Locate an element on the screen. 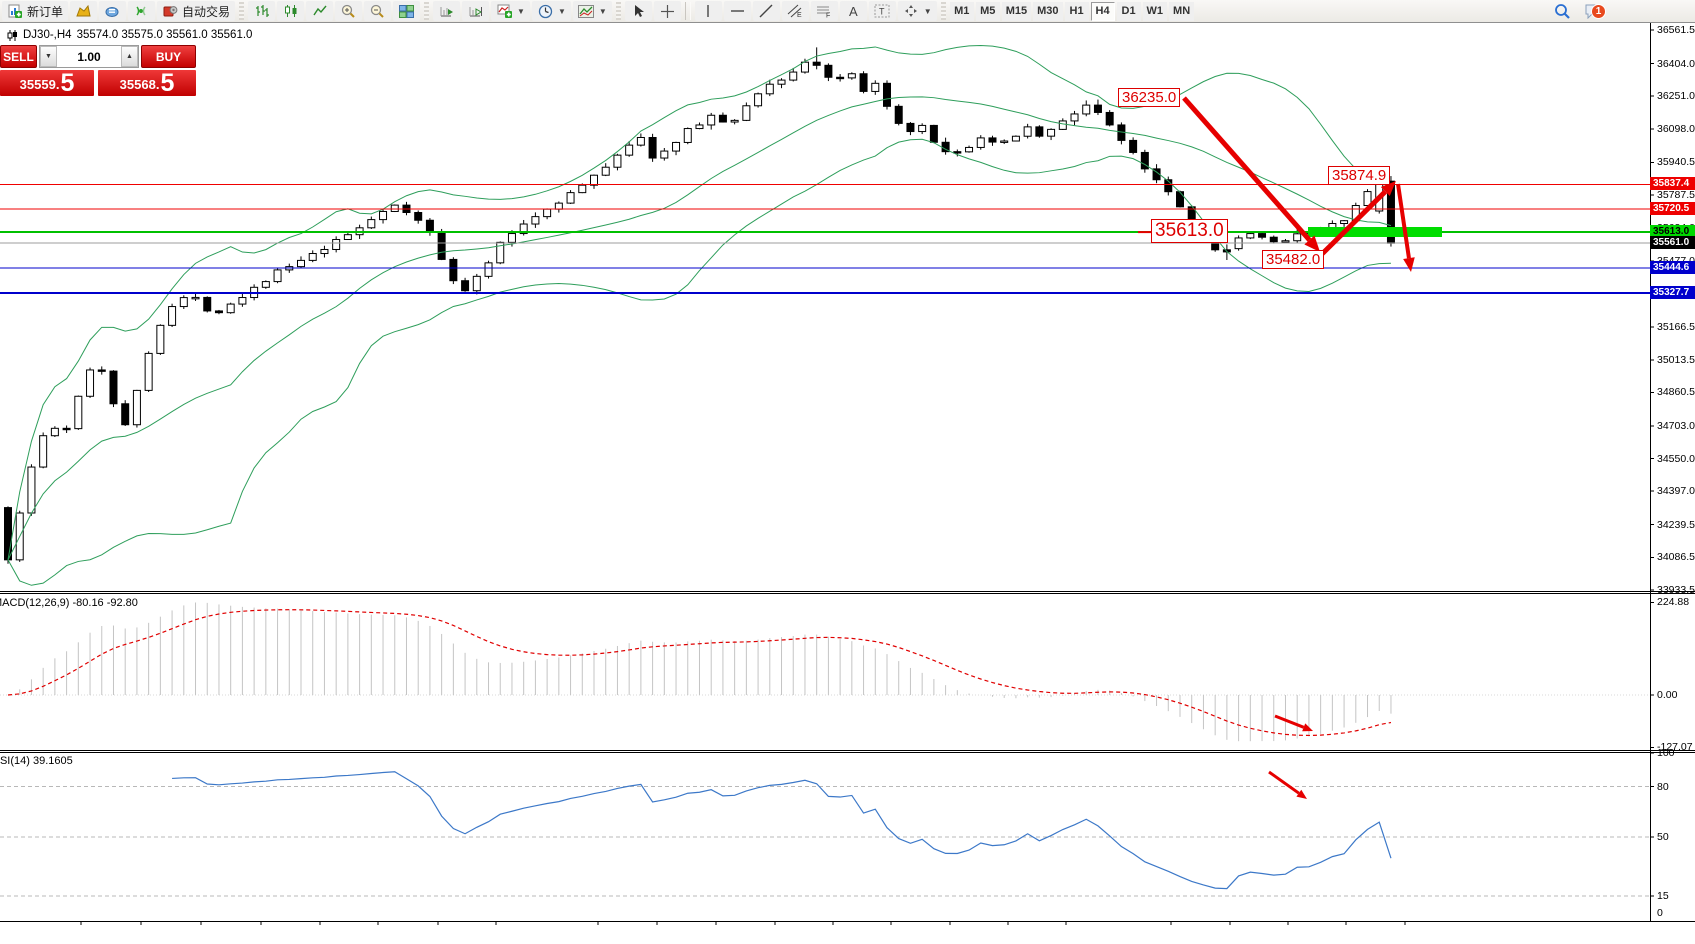 The height and width of the screenshot is (944, 1695). search-icon is located at coordinates (1562, 11).